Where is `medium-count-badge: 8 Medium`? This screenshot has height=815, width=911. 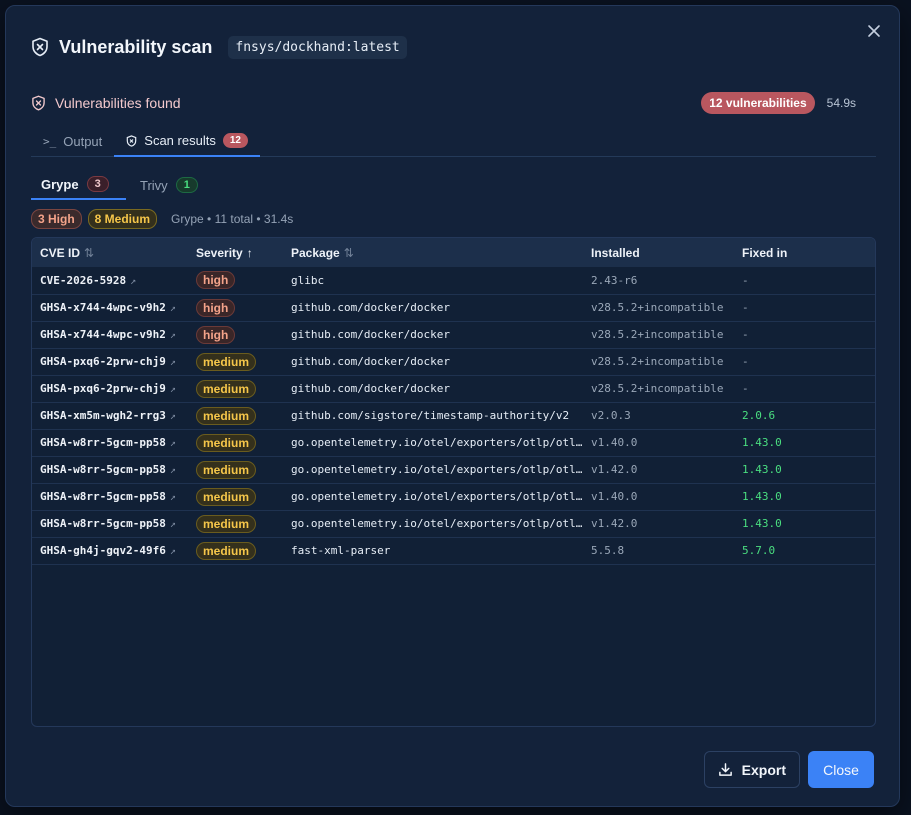
medium-count-badge: 8 Medium is located at coordinates (122, 219).